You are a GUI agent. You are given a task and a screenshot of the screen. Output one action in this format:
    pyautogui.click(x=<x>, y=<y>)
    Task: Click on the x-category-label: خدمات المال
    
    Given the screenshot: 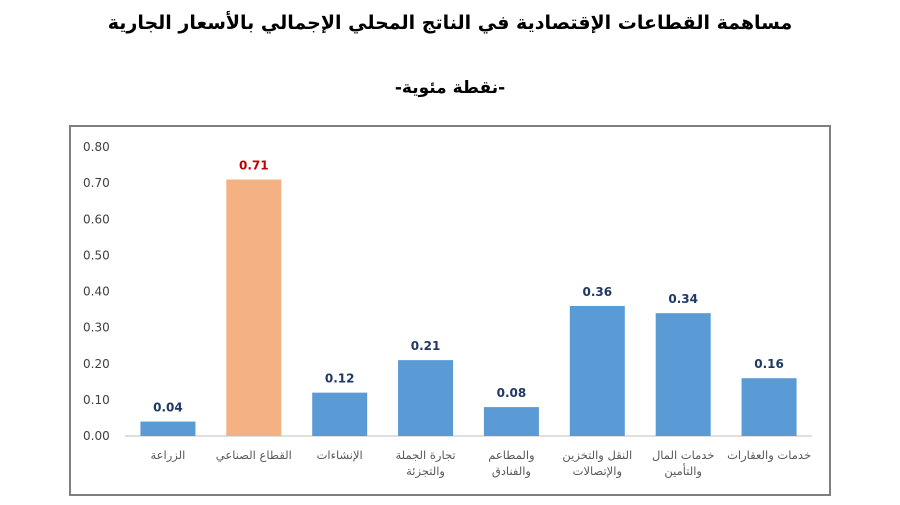 What is the action you would take?
    pyautogui.click(x=683, y=455)
    